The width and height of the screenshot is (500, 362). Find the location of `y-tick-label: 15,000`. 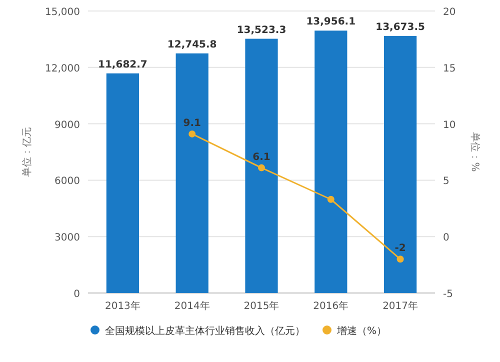

y-tick-label: 15,000 is located at coordinates (62, 12).